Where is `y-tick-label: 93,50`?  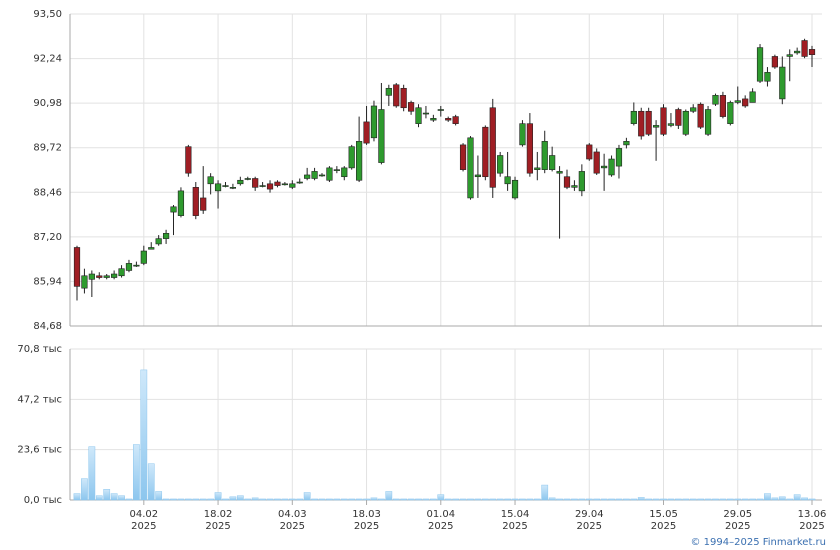
y-tick-label: 93,50 is located at coordinates (47, 14).